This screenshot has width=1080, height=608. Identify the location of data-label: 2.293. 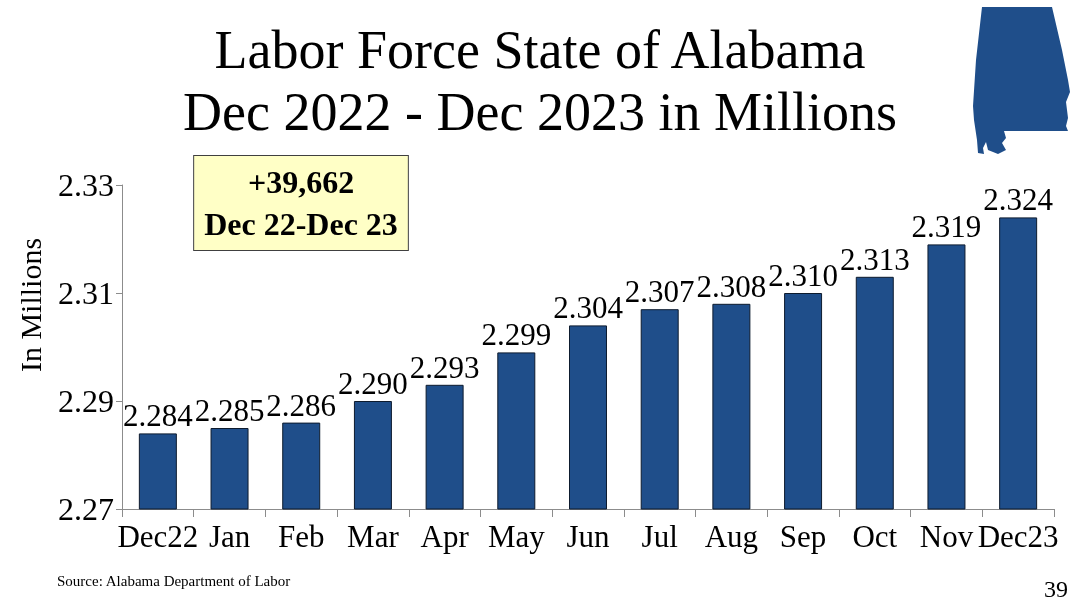
(444, 367).